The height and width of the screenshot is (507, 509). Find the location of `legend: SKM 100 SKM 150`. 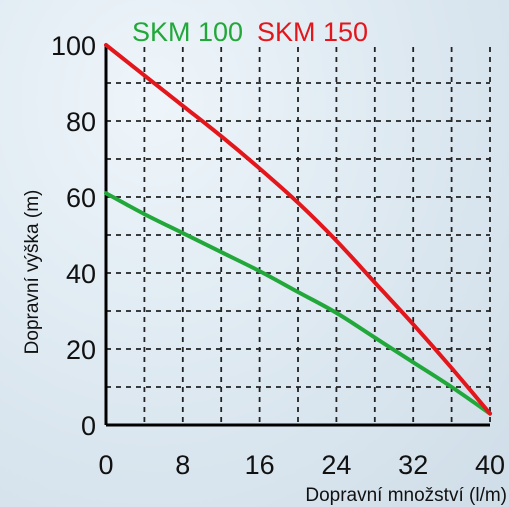

legend: SKM 100 SKM 150 is located at coordinates (250, 32).